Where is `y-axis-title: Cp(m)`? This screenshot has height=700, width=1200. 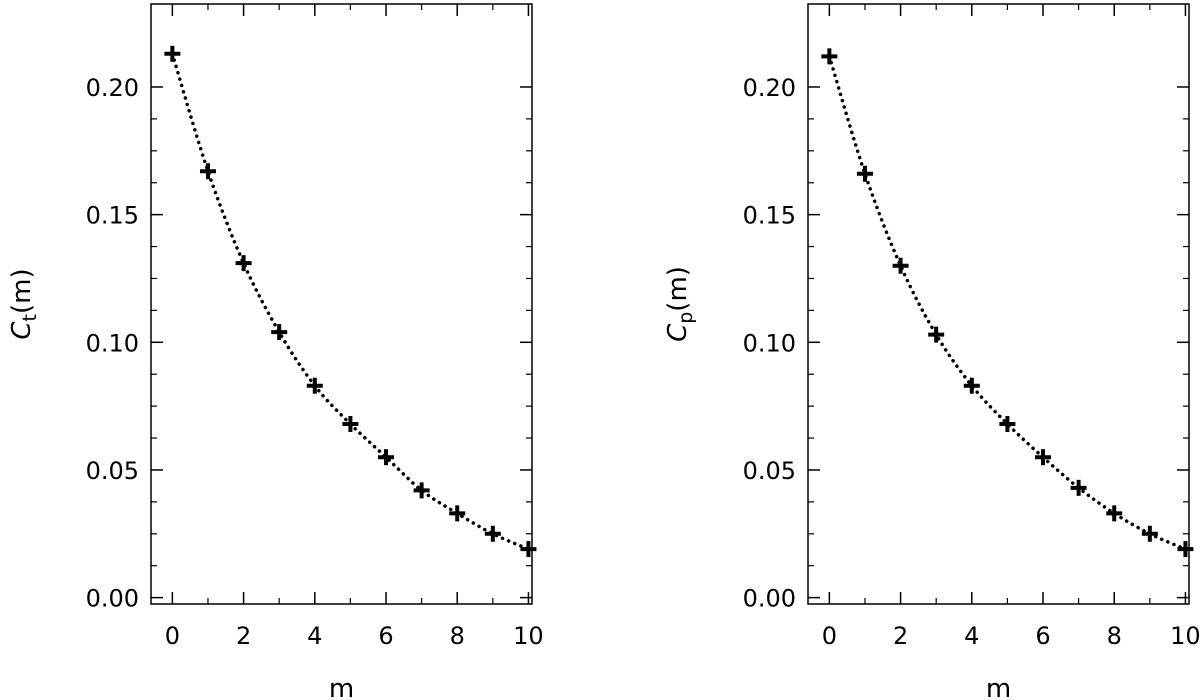 y-axis-title: Cp(m) is located at coordinates (680, 304).